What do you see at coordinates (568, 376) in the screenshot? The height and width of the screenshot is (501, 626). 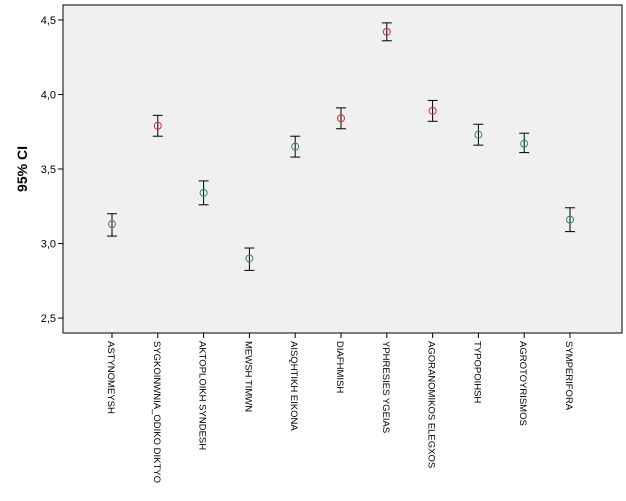 I see `x-tick-label: SYMPERIFORA` at bounding box center [568, 376].